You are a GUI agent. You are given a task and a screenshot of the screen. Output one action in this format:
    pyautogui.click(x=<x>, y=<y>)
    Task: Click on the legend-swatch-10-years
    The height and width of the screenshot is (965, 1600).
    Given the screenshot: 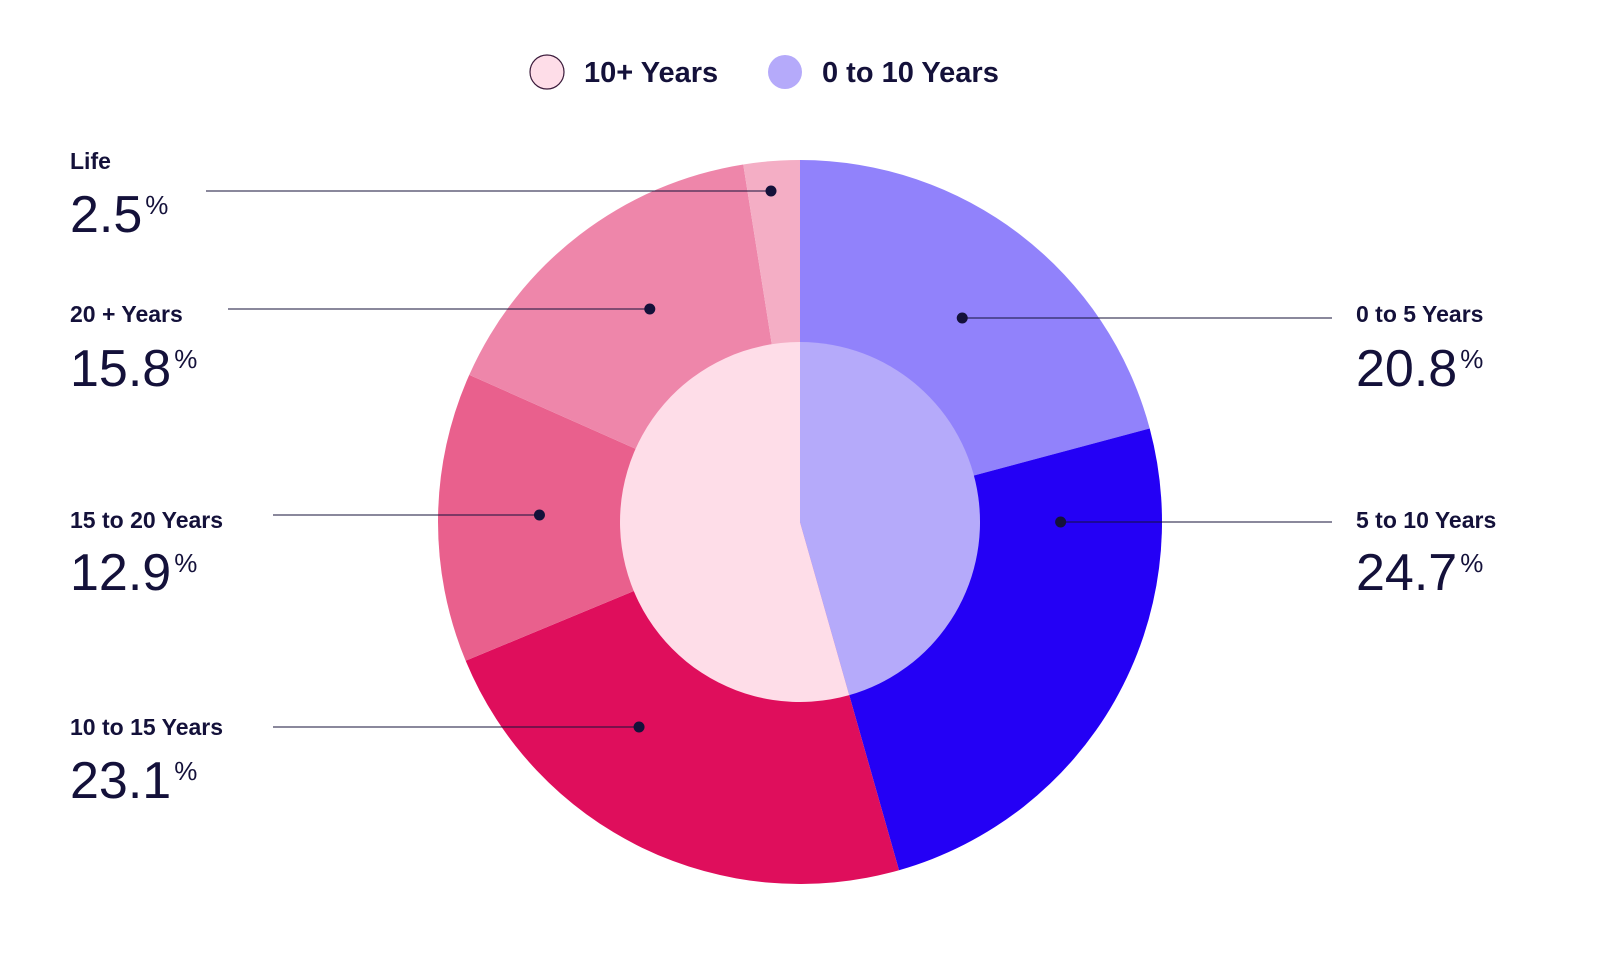 What is the action you would take?
    pyautogui.click(x=547, y=72)
    